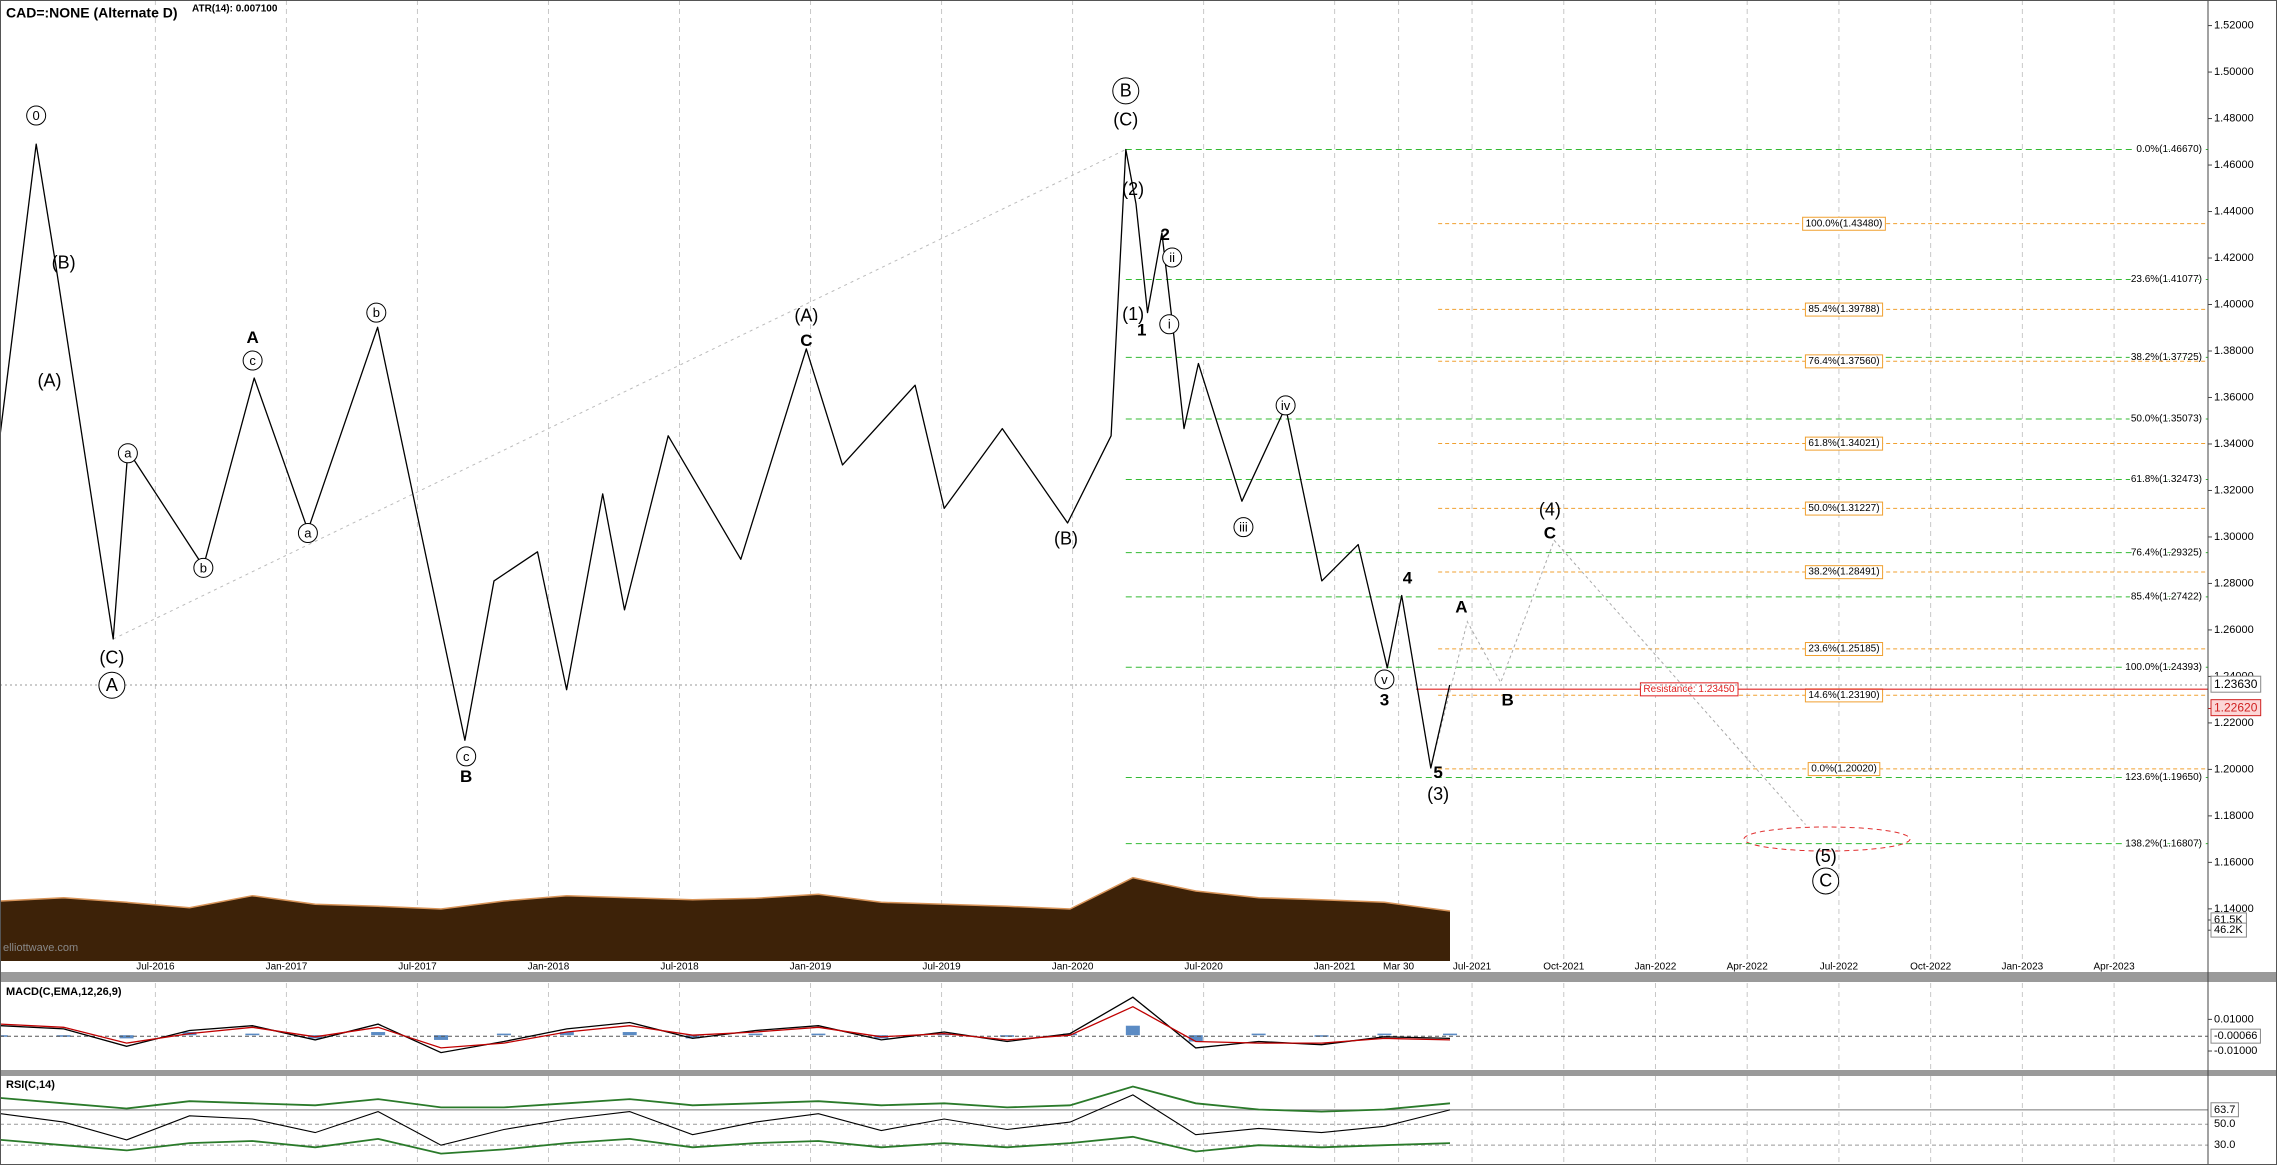 This screenshot has height=1165, width=2277. I want to click on volume-tick-label: 46.2K, so click(2228, 930).